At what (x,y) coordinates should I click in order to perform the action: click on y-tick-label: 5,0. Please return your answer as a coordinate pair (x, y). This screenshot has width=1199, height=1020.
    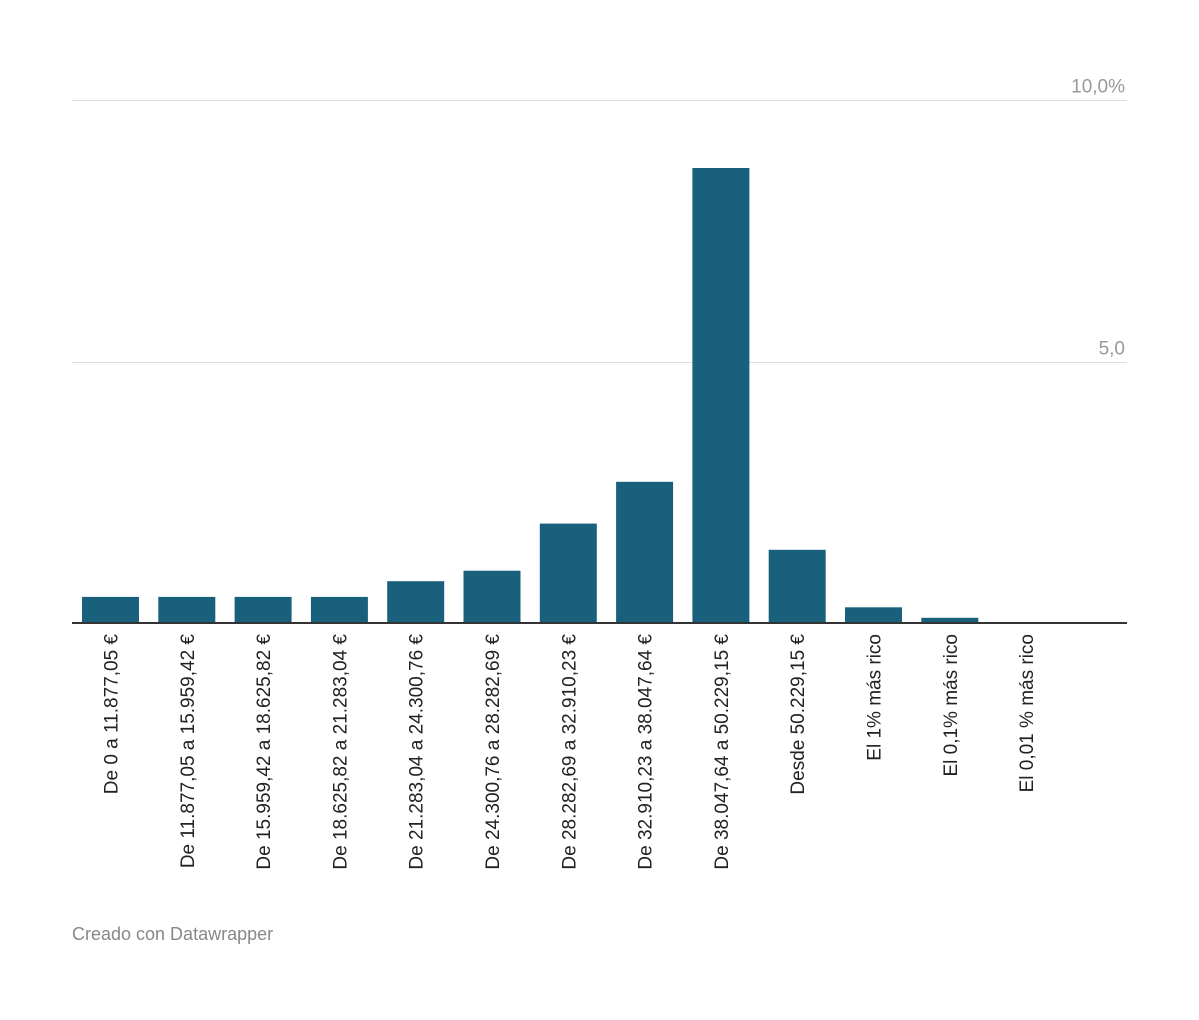
    Looking at the image, I should click on (1112, 349).